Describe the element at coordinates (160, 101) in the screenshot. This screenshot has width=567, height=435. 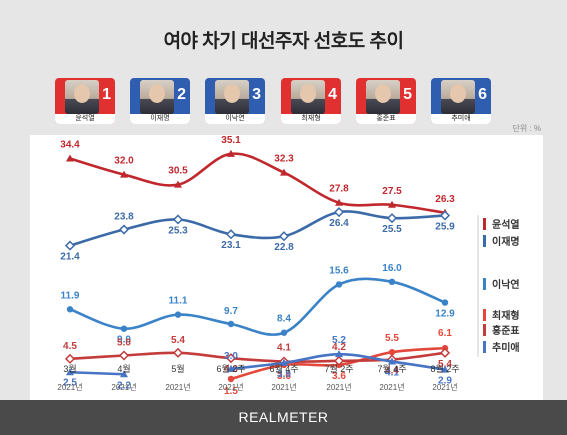
I see `candidate-card: 2 이재명` at that location.